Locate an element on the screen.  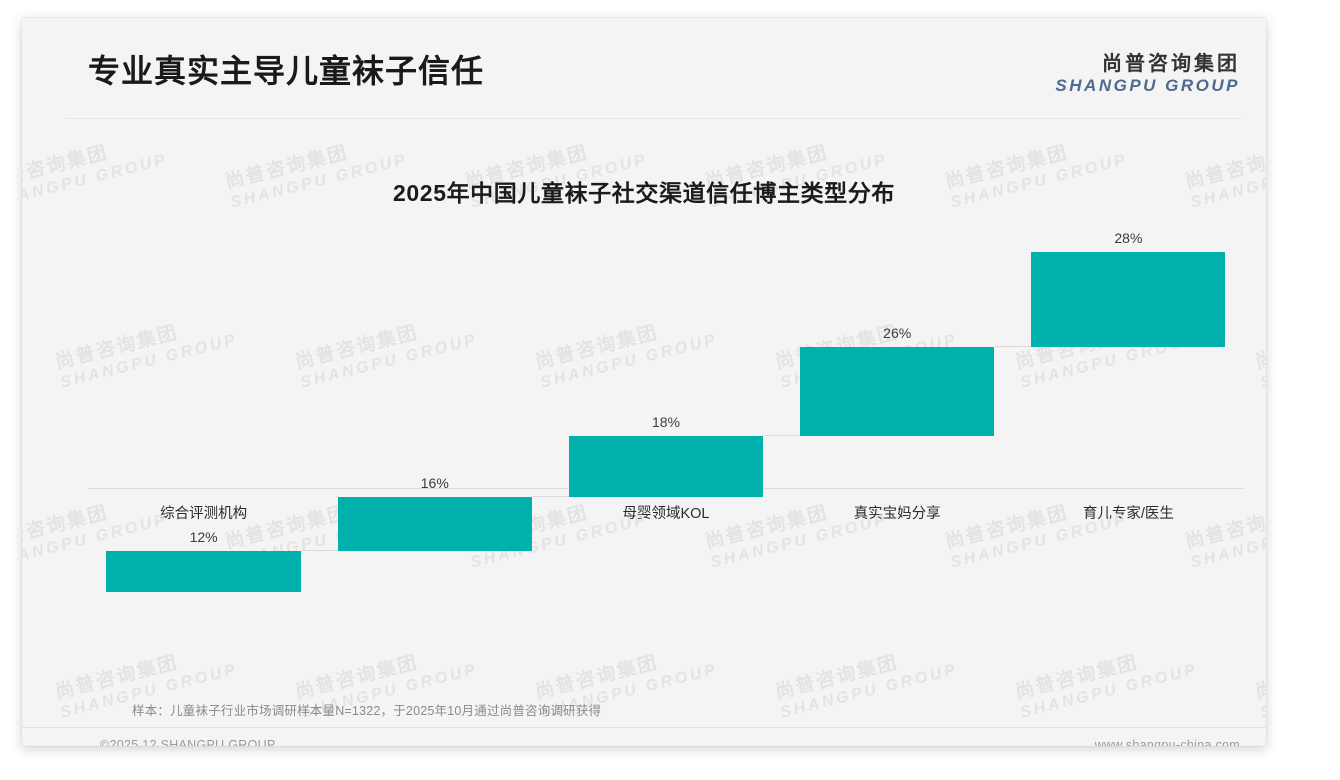
brand-logo: 尚普咨询集团 SHANGPU GROUP is located at coordinates (1147, 74).